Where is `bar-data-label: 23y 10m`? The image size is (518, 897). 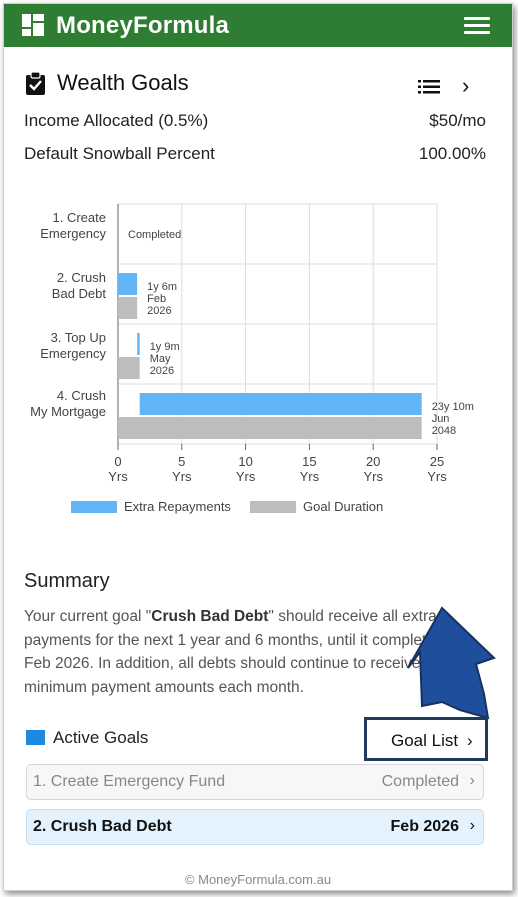 bar-data-label: 23y 10m is located at coordinates (453, 407).